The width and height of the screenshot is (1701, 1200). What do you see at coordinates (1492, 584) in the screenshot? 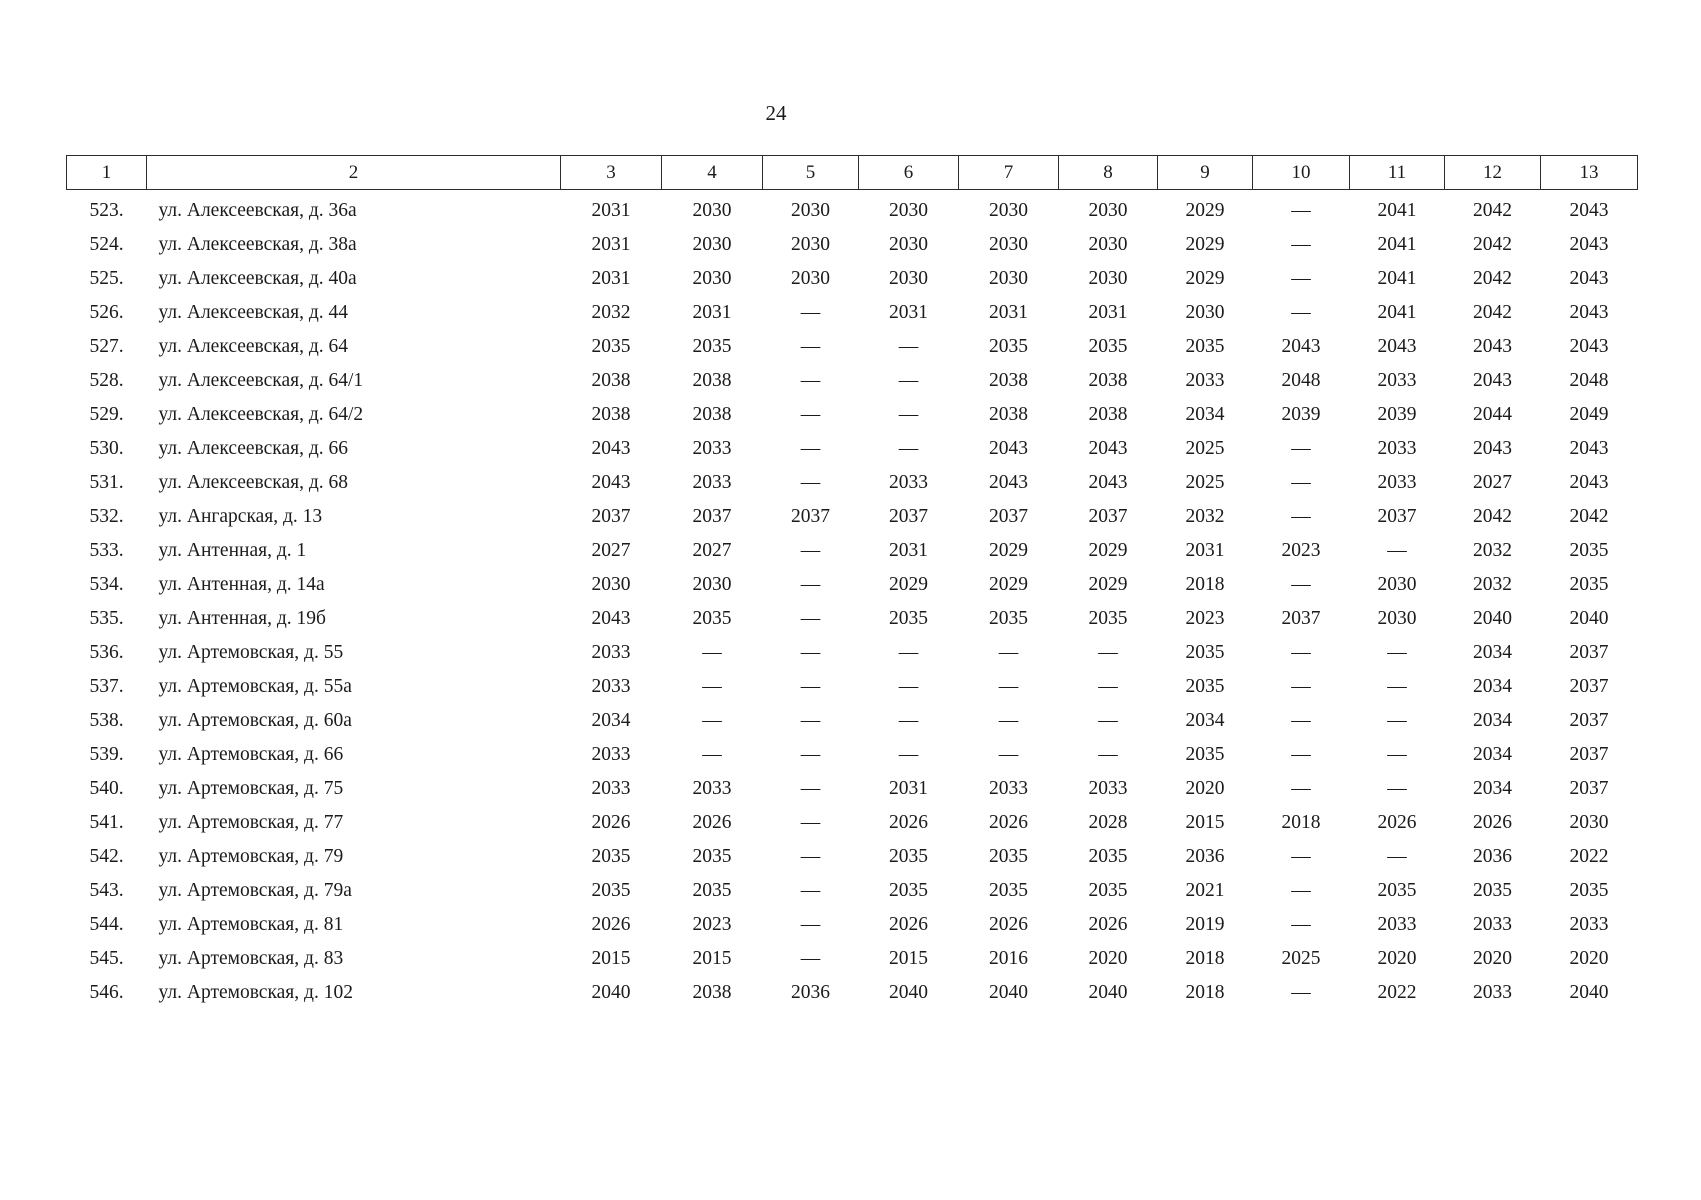
I see `year-cell: 2032` at bounding box center [1492, 584].